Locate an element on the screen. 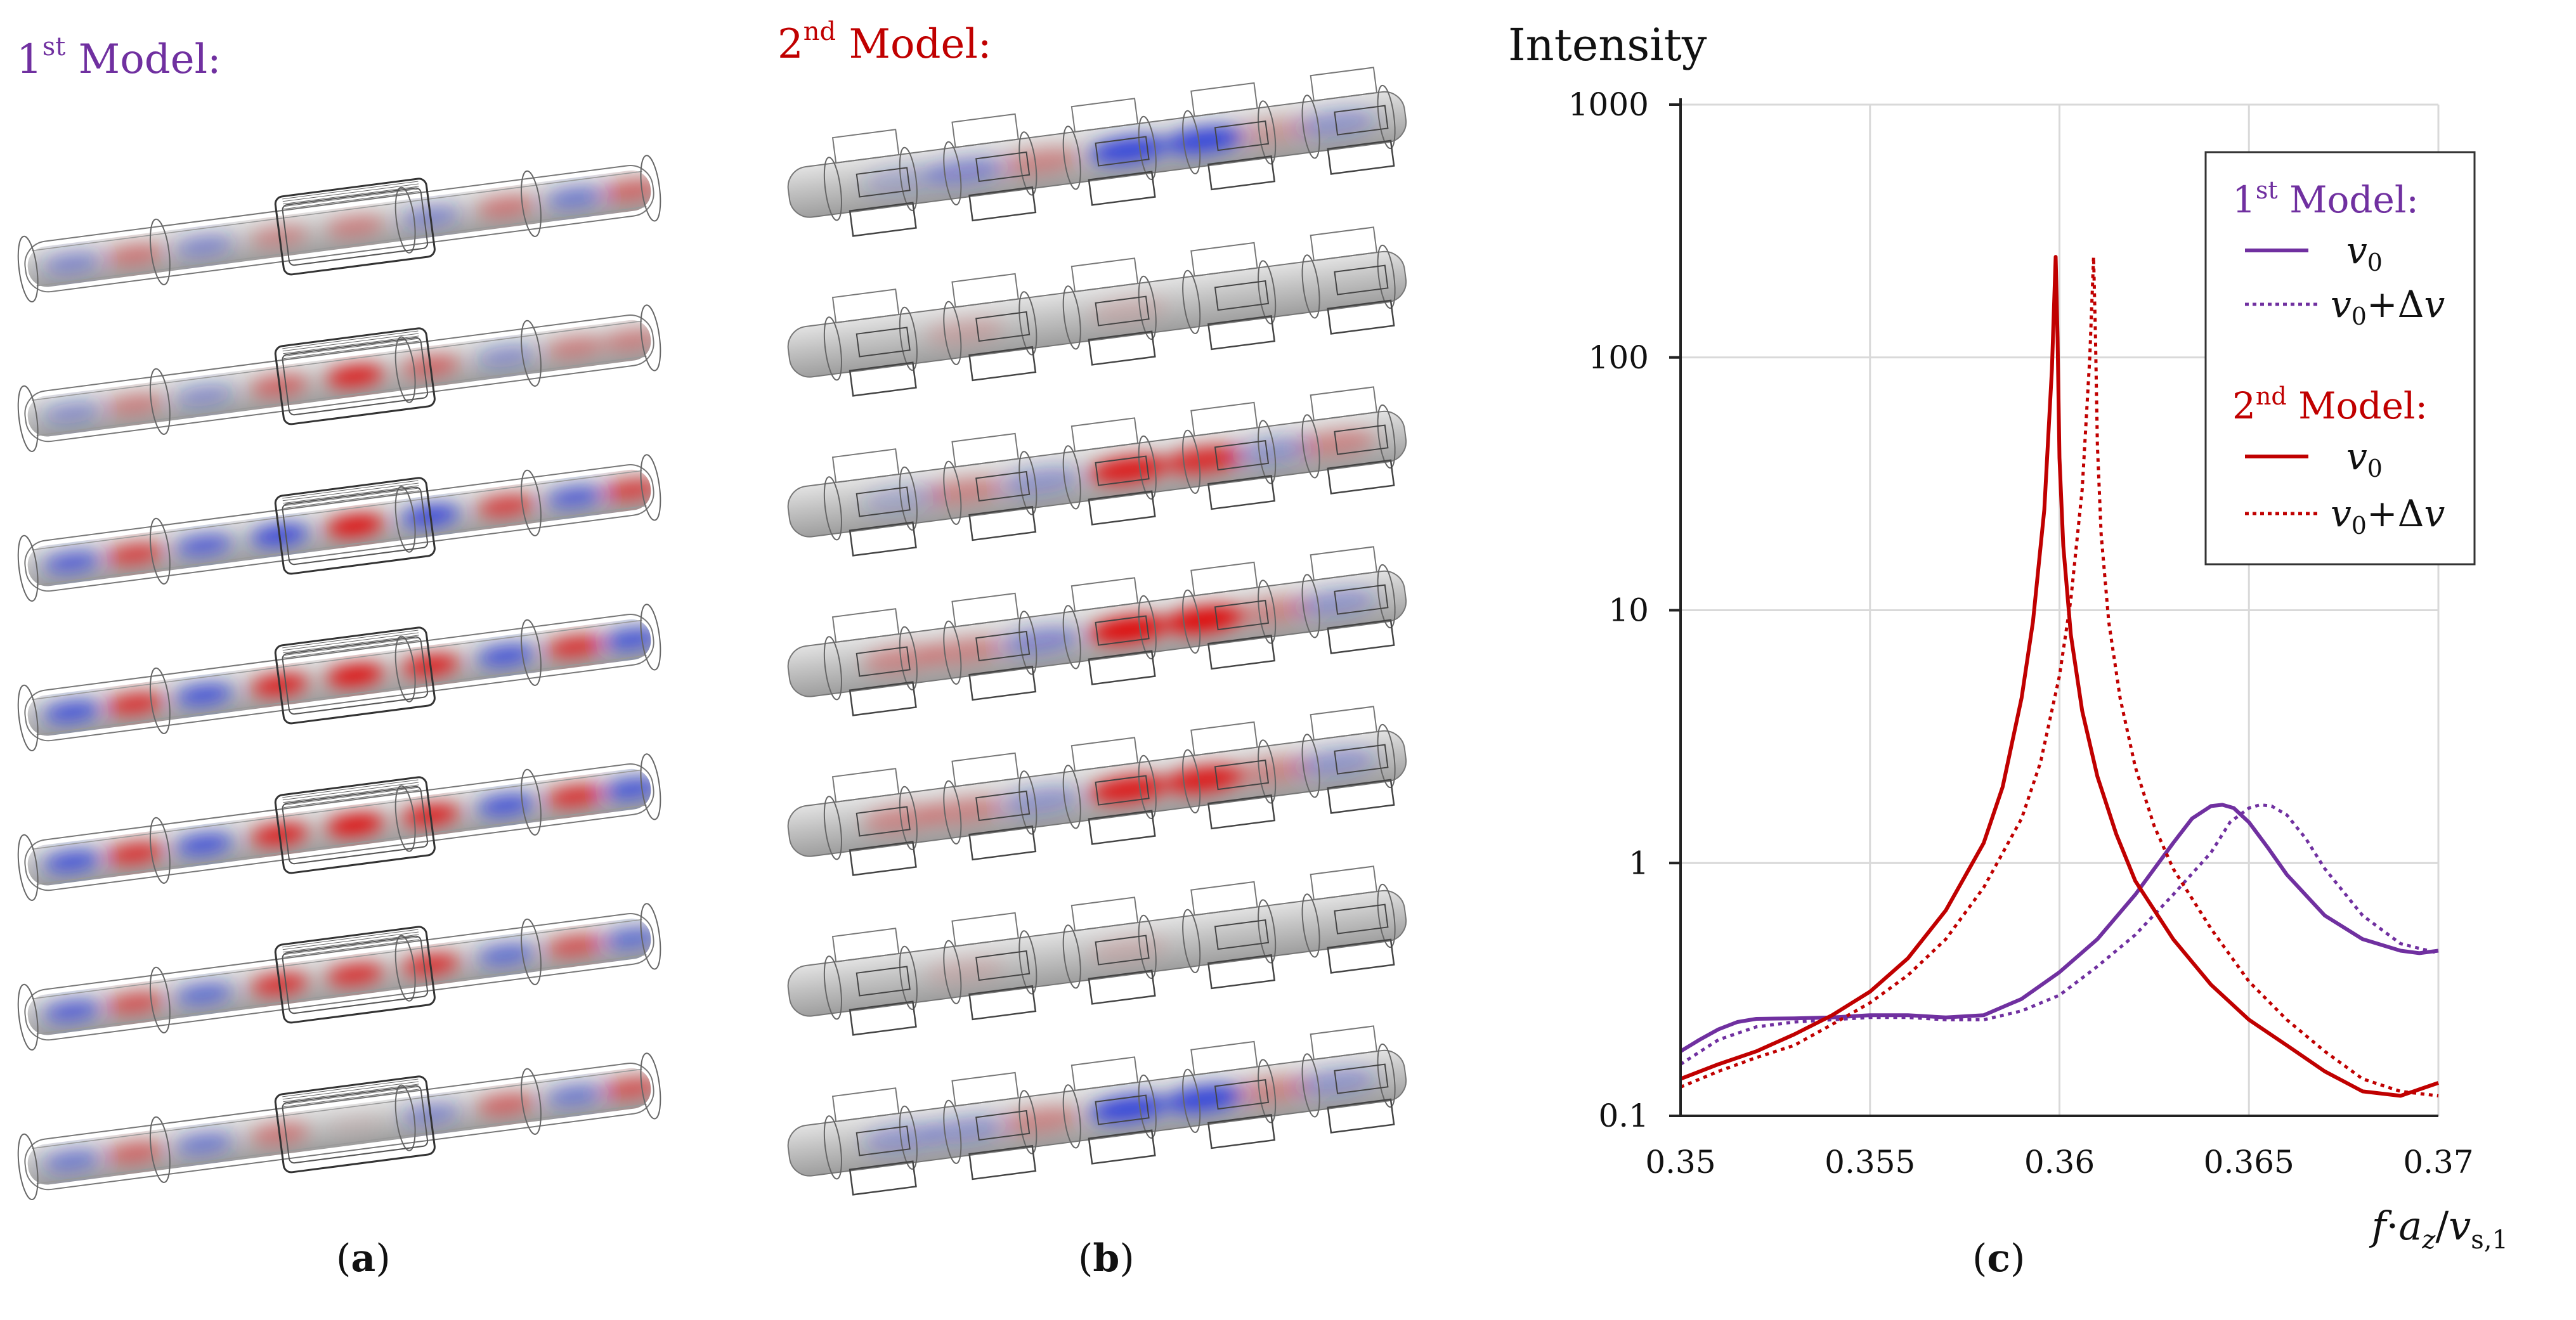  panel-b-heading-text: Model: is located at coordinates (914, 44).